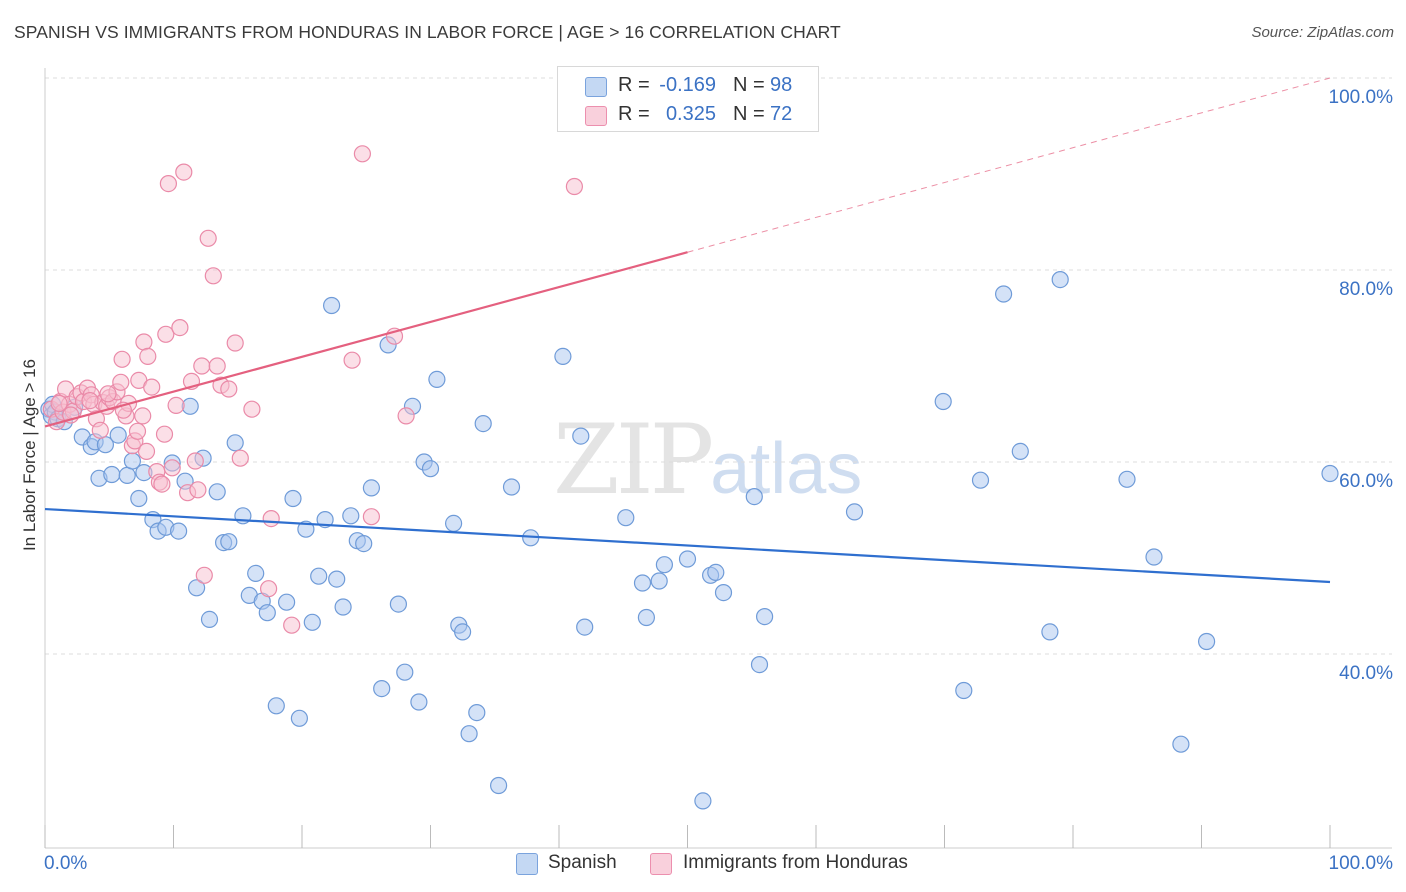  I want to click on watermark: ZIPatlas, so click(707, 460).